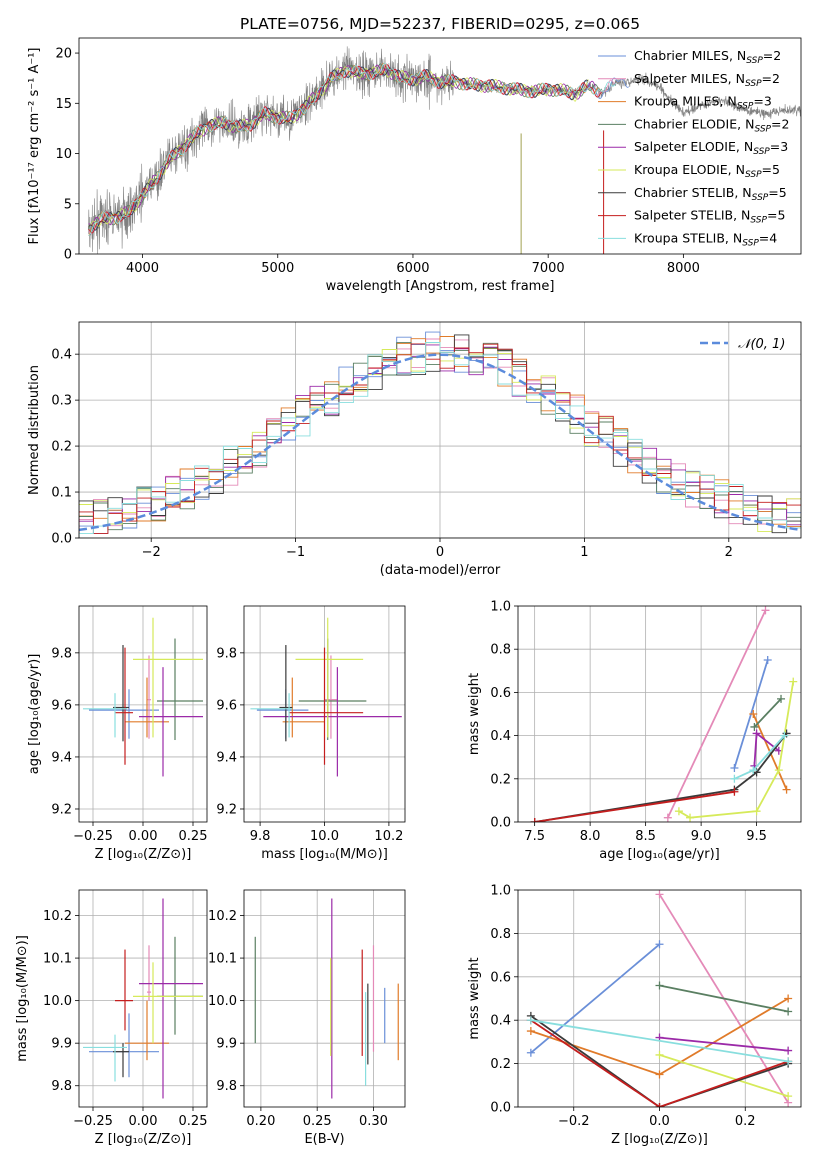 The image size is (819, 1170). I want to click on mass-weight-vs-Z-frame, so click(659, 998).